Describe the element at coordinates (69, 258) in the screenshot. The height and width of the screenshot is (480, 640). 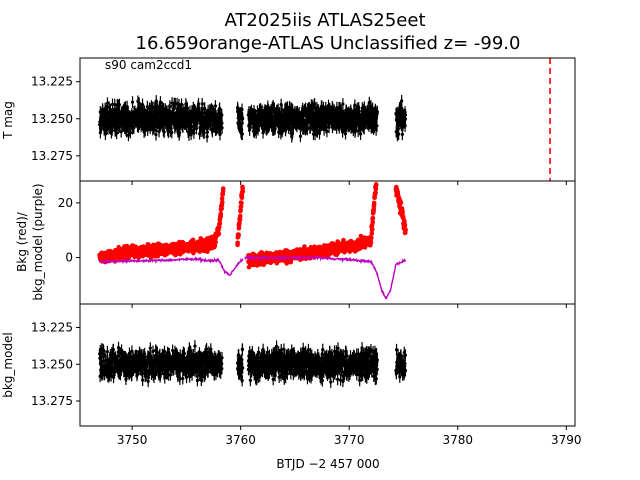
I see `y-tick-label: 0` at that location.